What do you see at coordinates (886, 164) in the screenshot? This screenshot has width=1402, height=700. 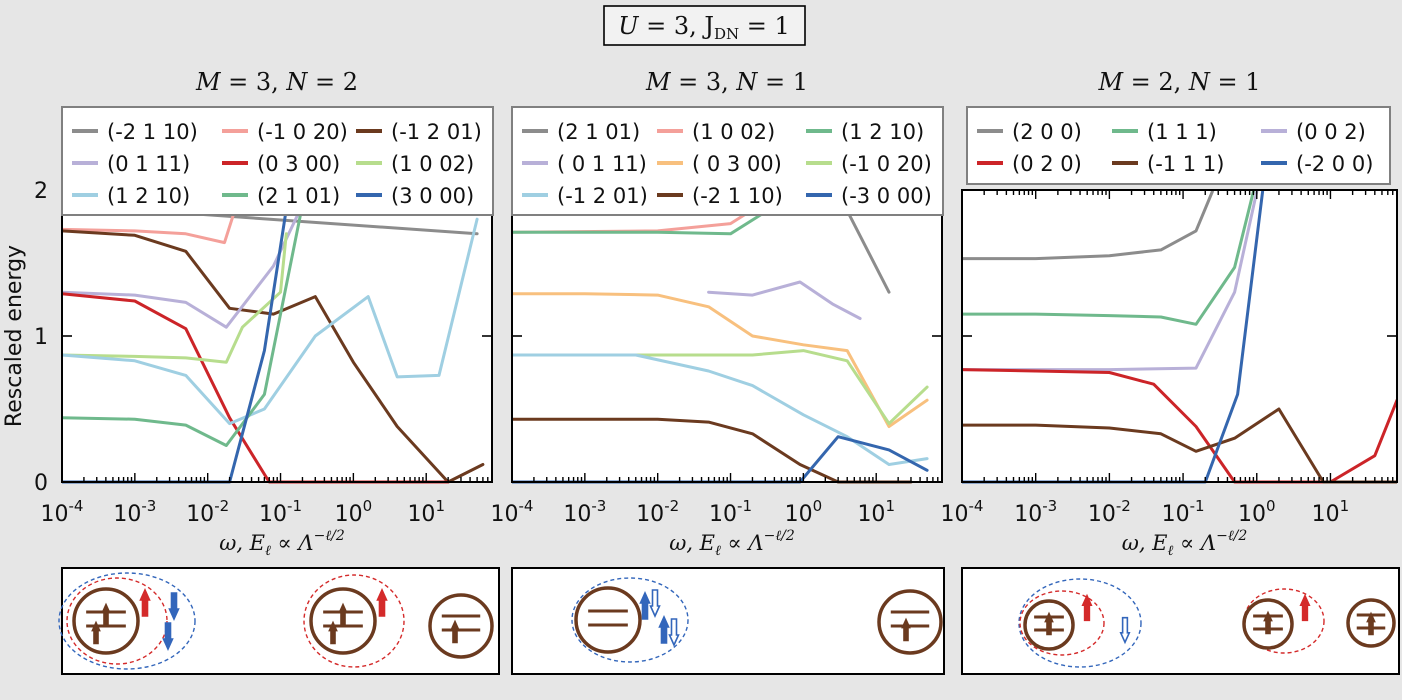 I see `legend-label: (-1 0 20)` at bounding box center [886, 164].